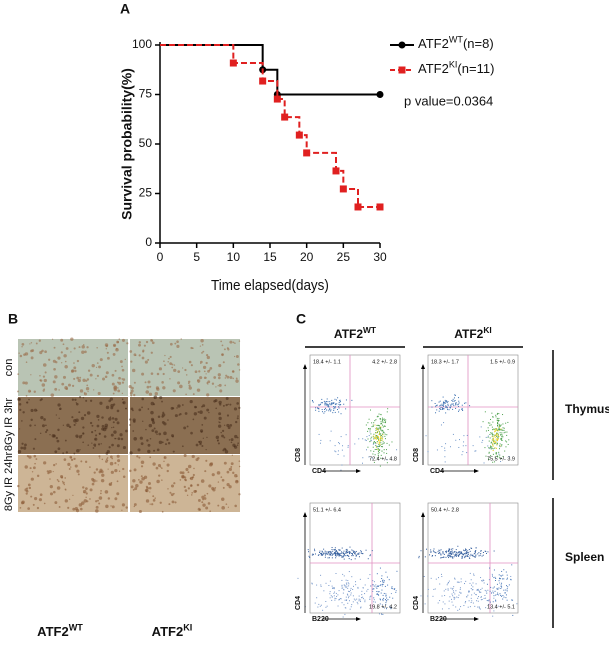 This screenshot has height=653, width=609. I want to click on legend-label-part: WT, so click(456, 40).